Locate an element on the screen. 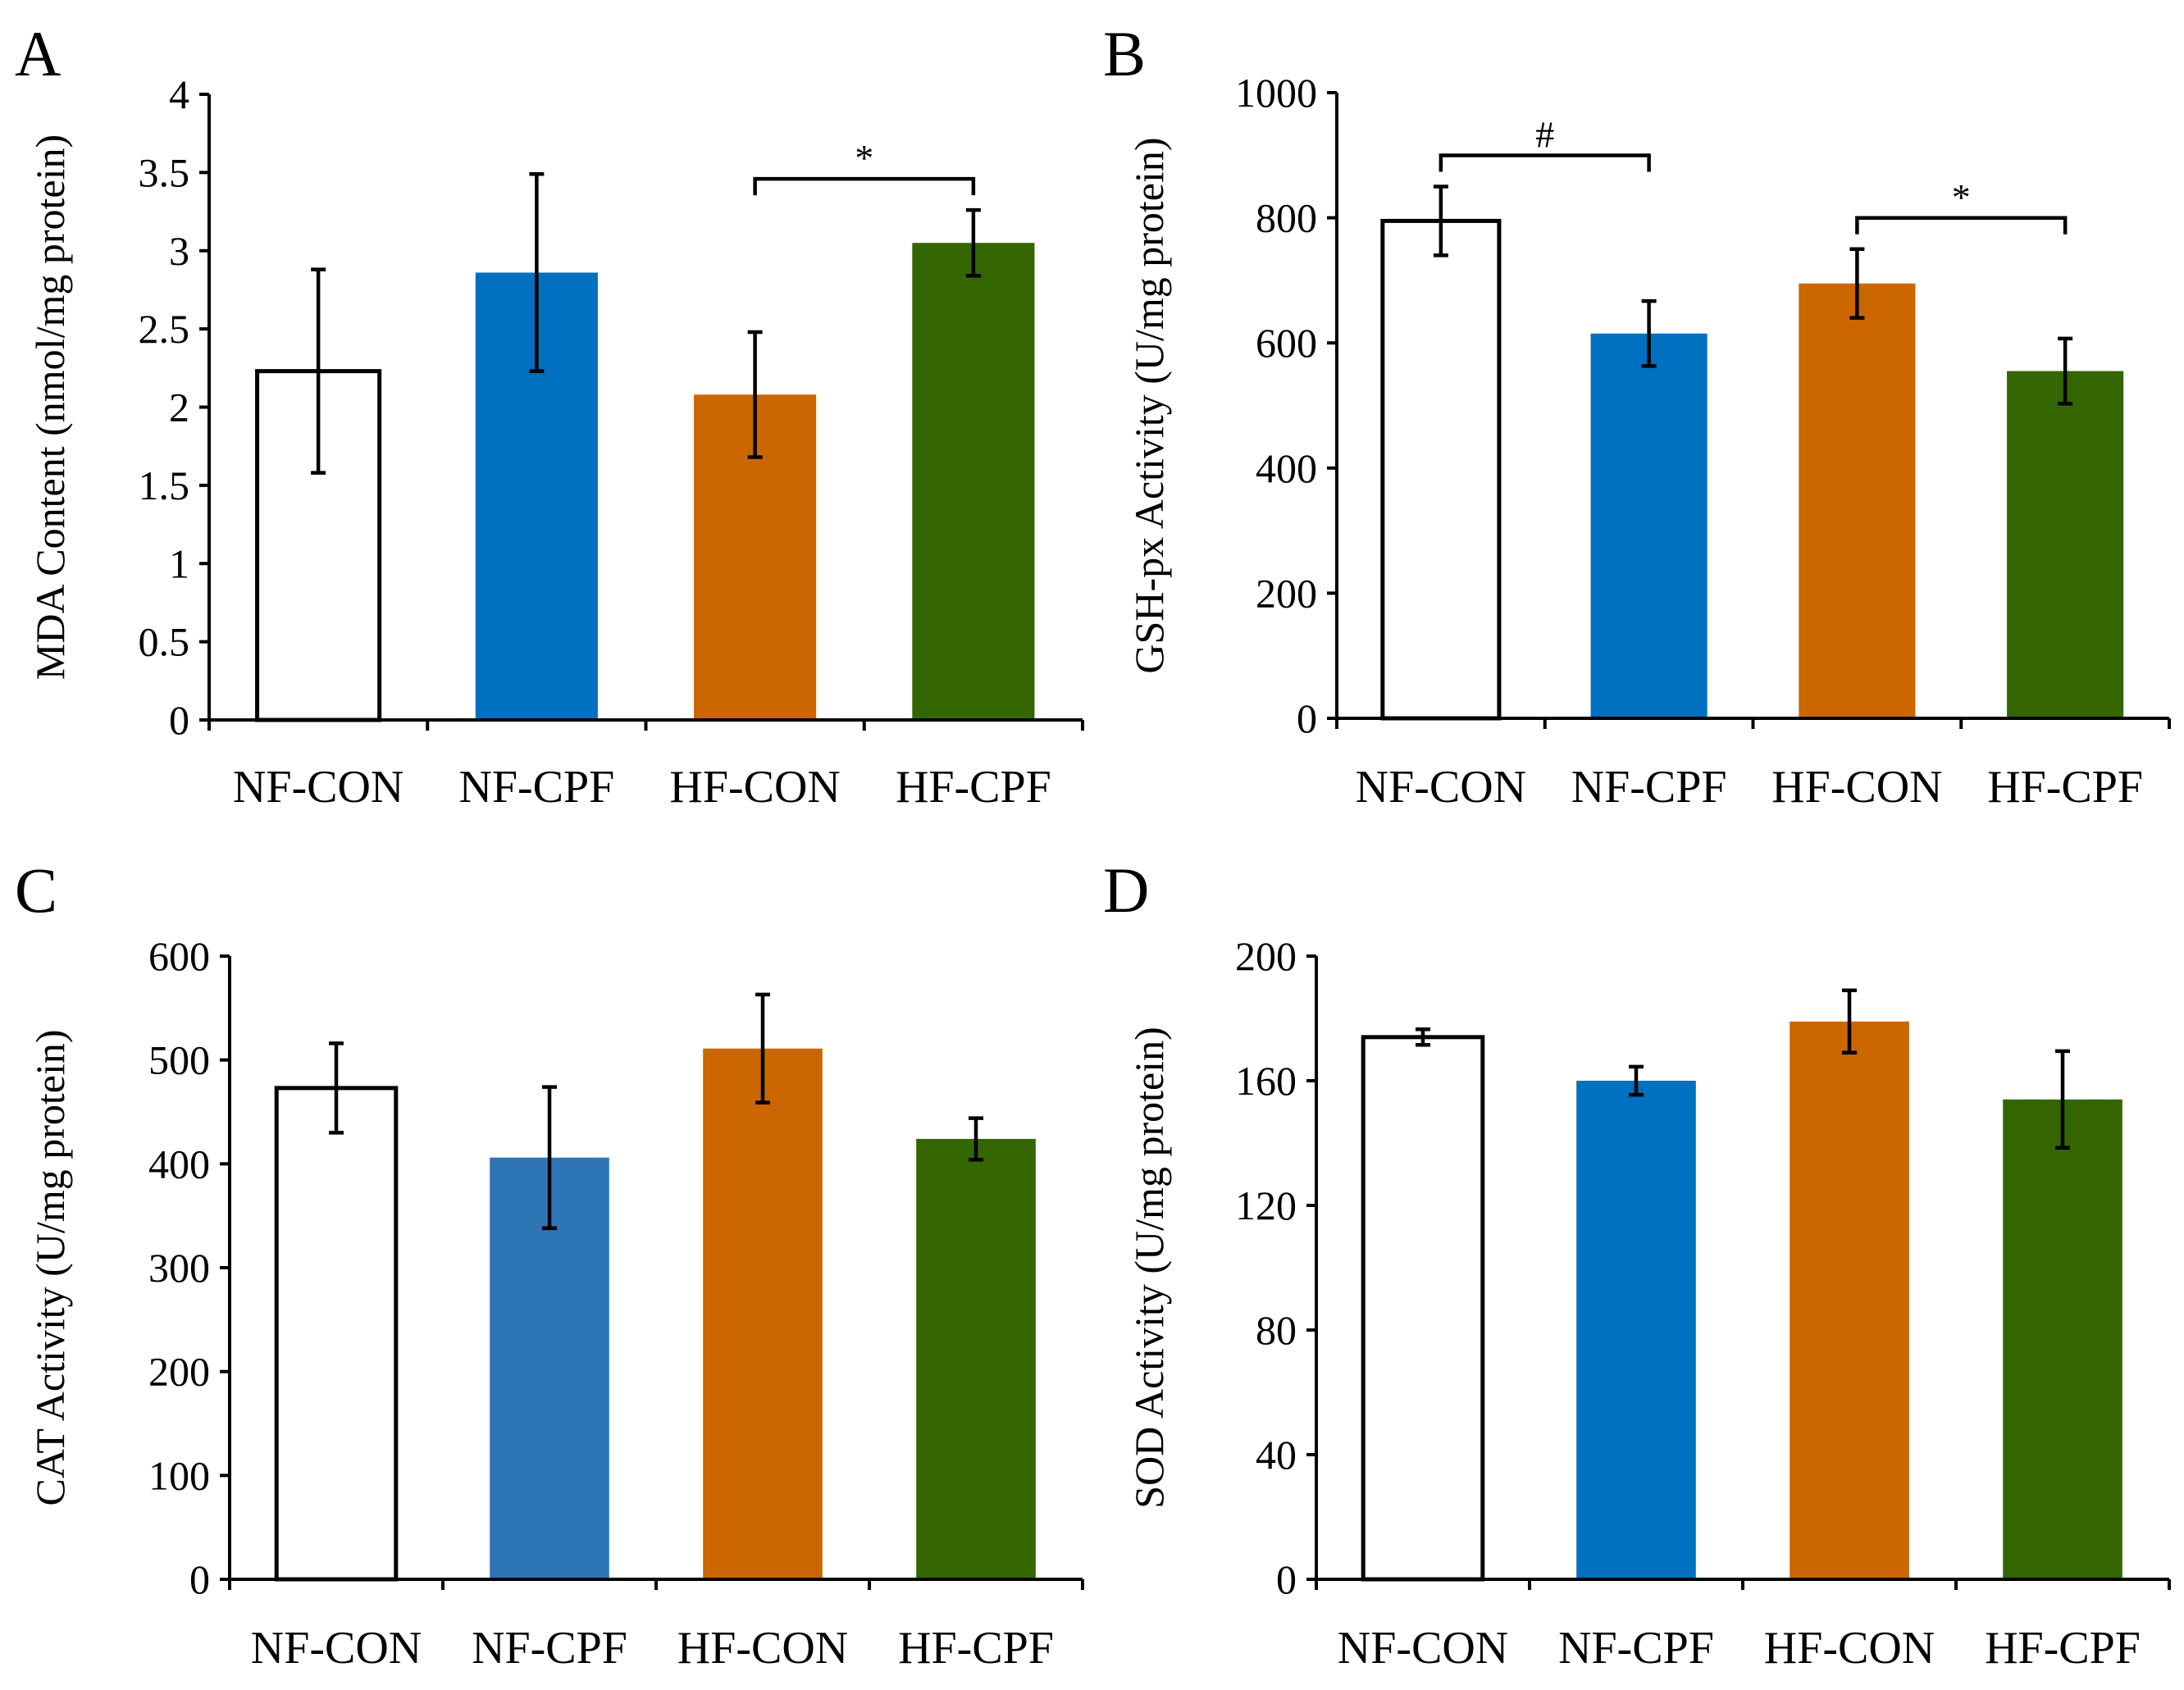 The image size is (2184, 1690). y-tick-label: 40 is located at coordinates (1276, 1455).